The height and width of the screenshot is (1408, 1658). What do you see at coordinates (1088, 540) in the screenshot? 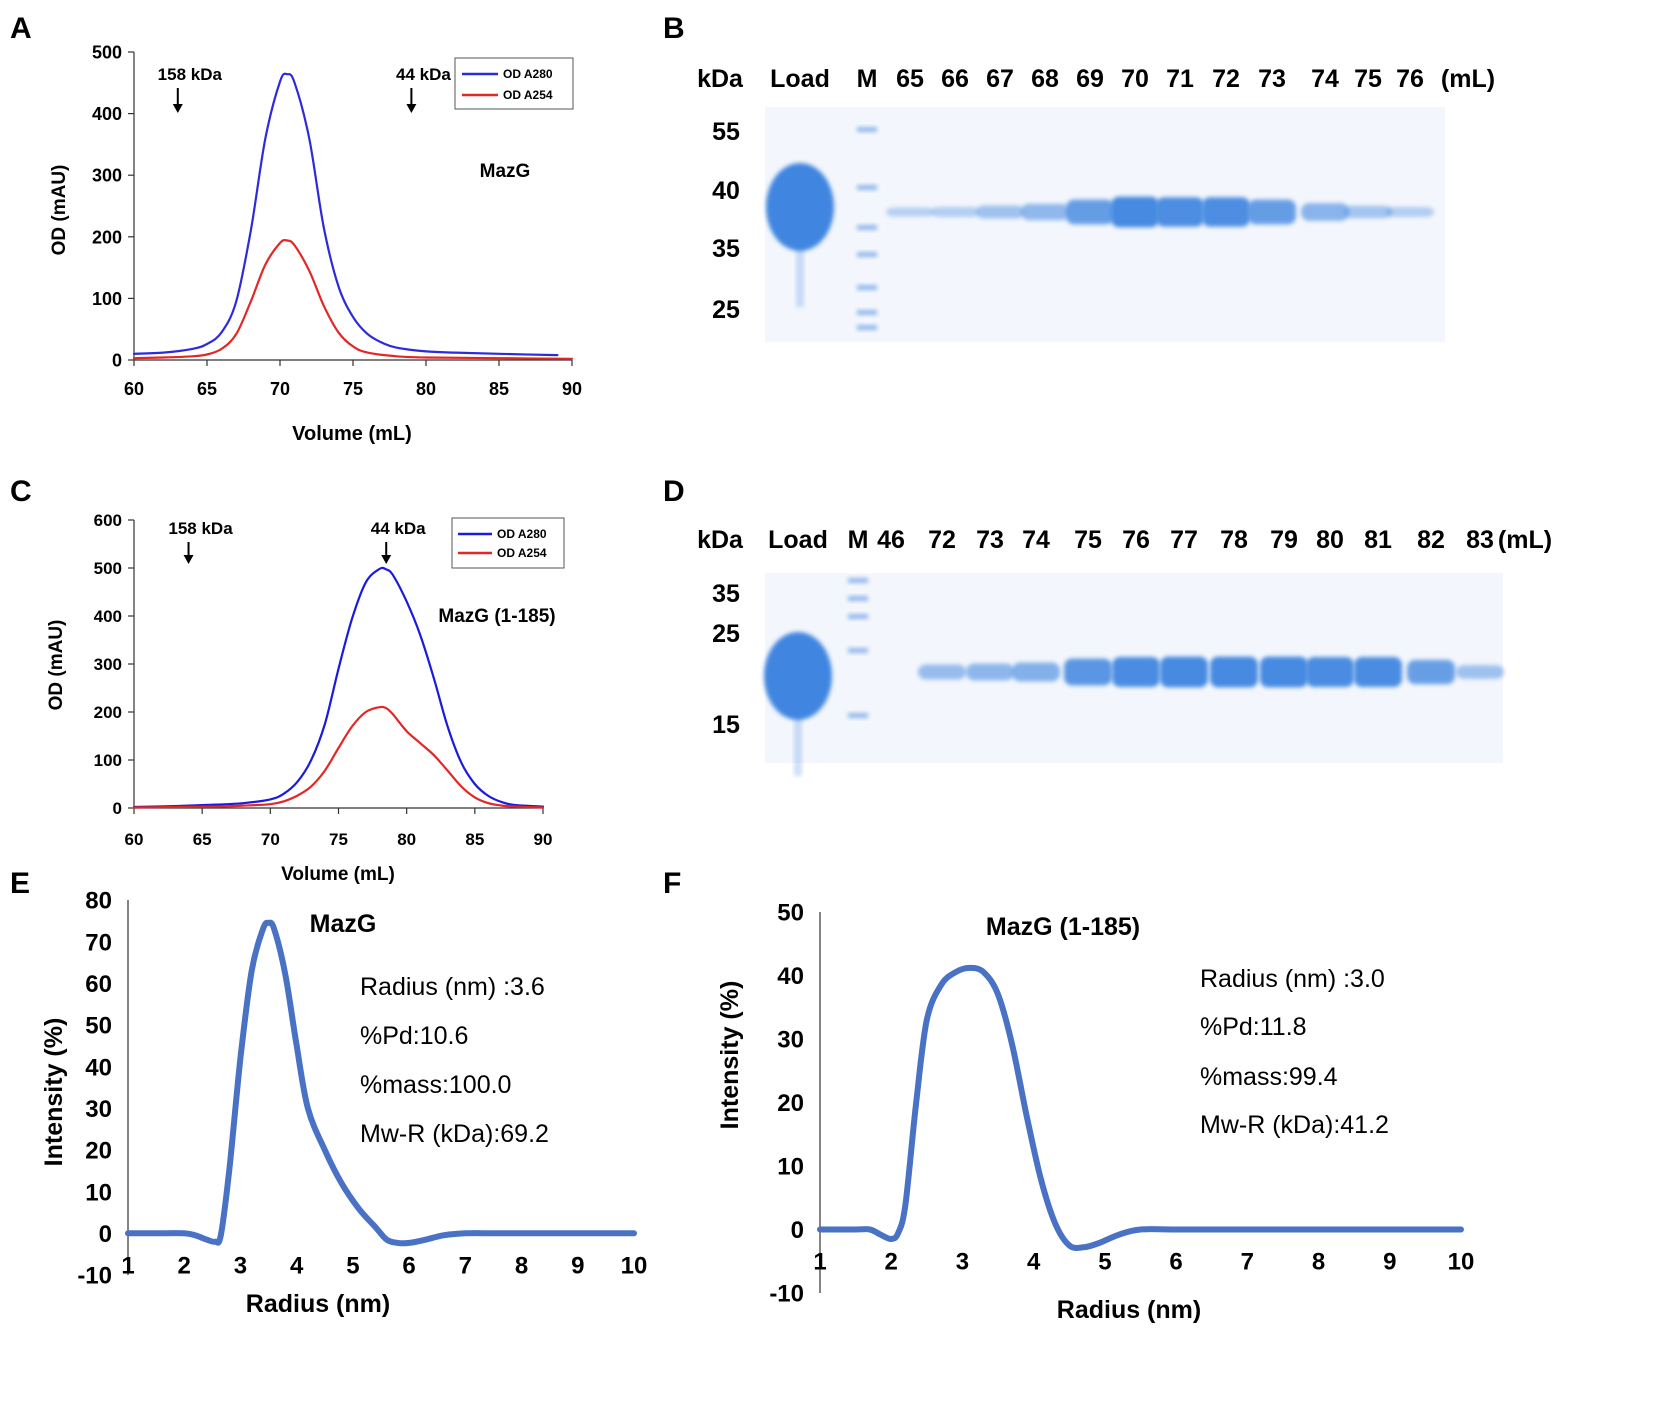
I see `gel-lane-label: 75` at bounding box center [1088, 540].